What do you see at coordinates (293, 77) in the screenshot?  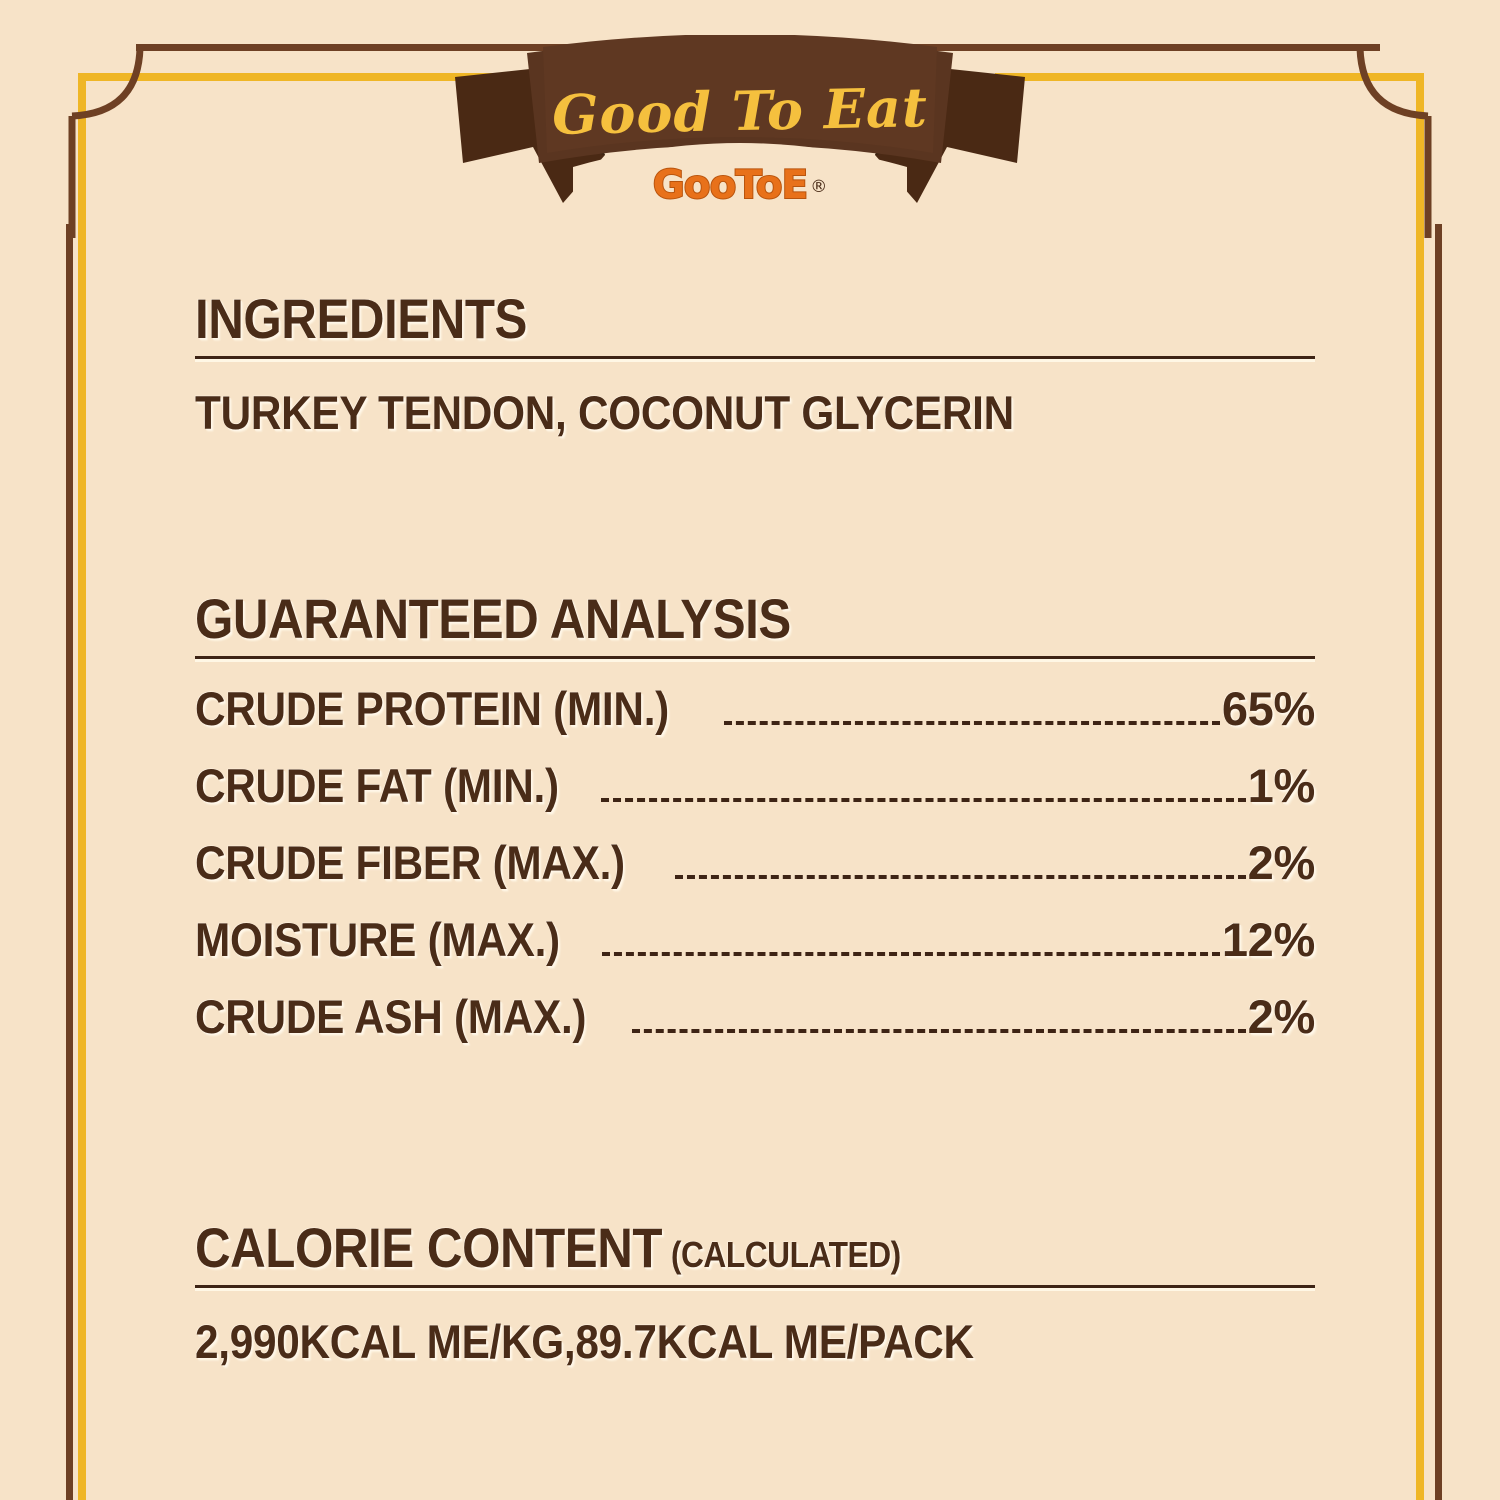 I see `border-gold-top-left` at bounding box center [293, 77].